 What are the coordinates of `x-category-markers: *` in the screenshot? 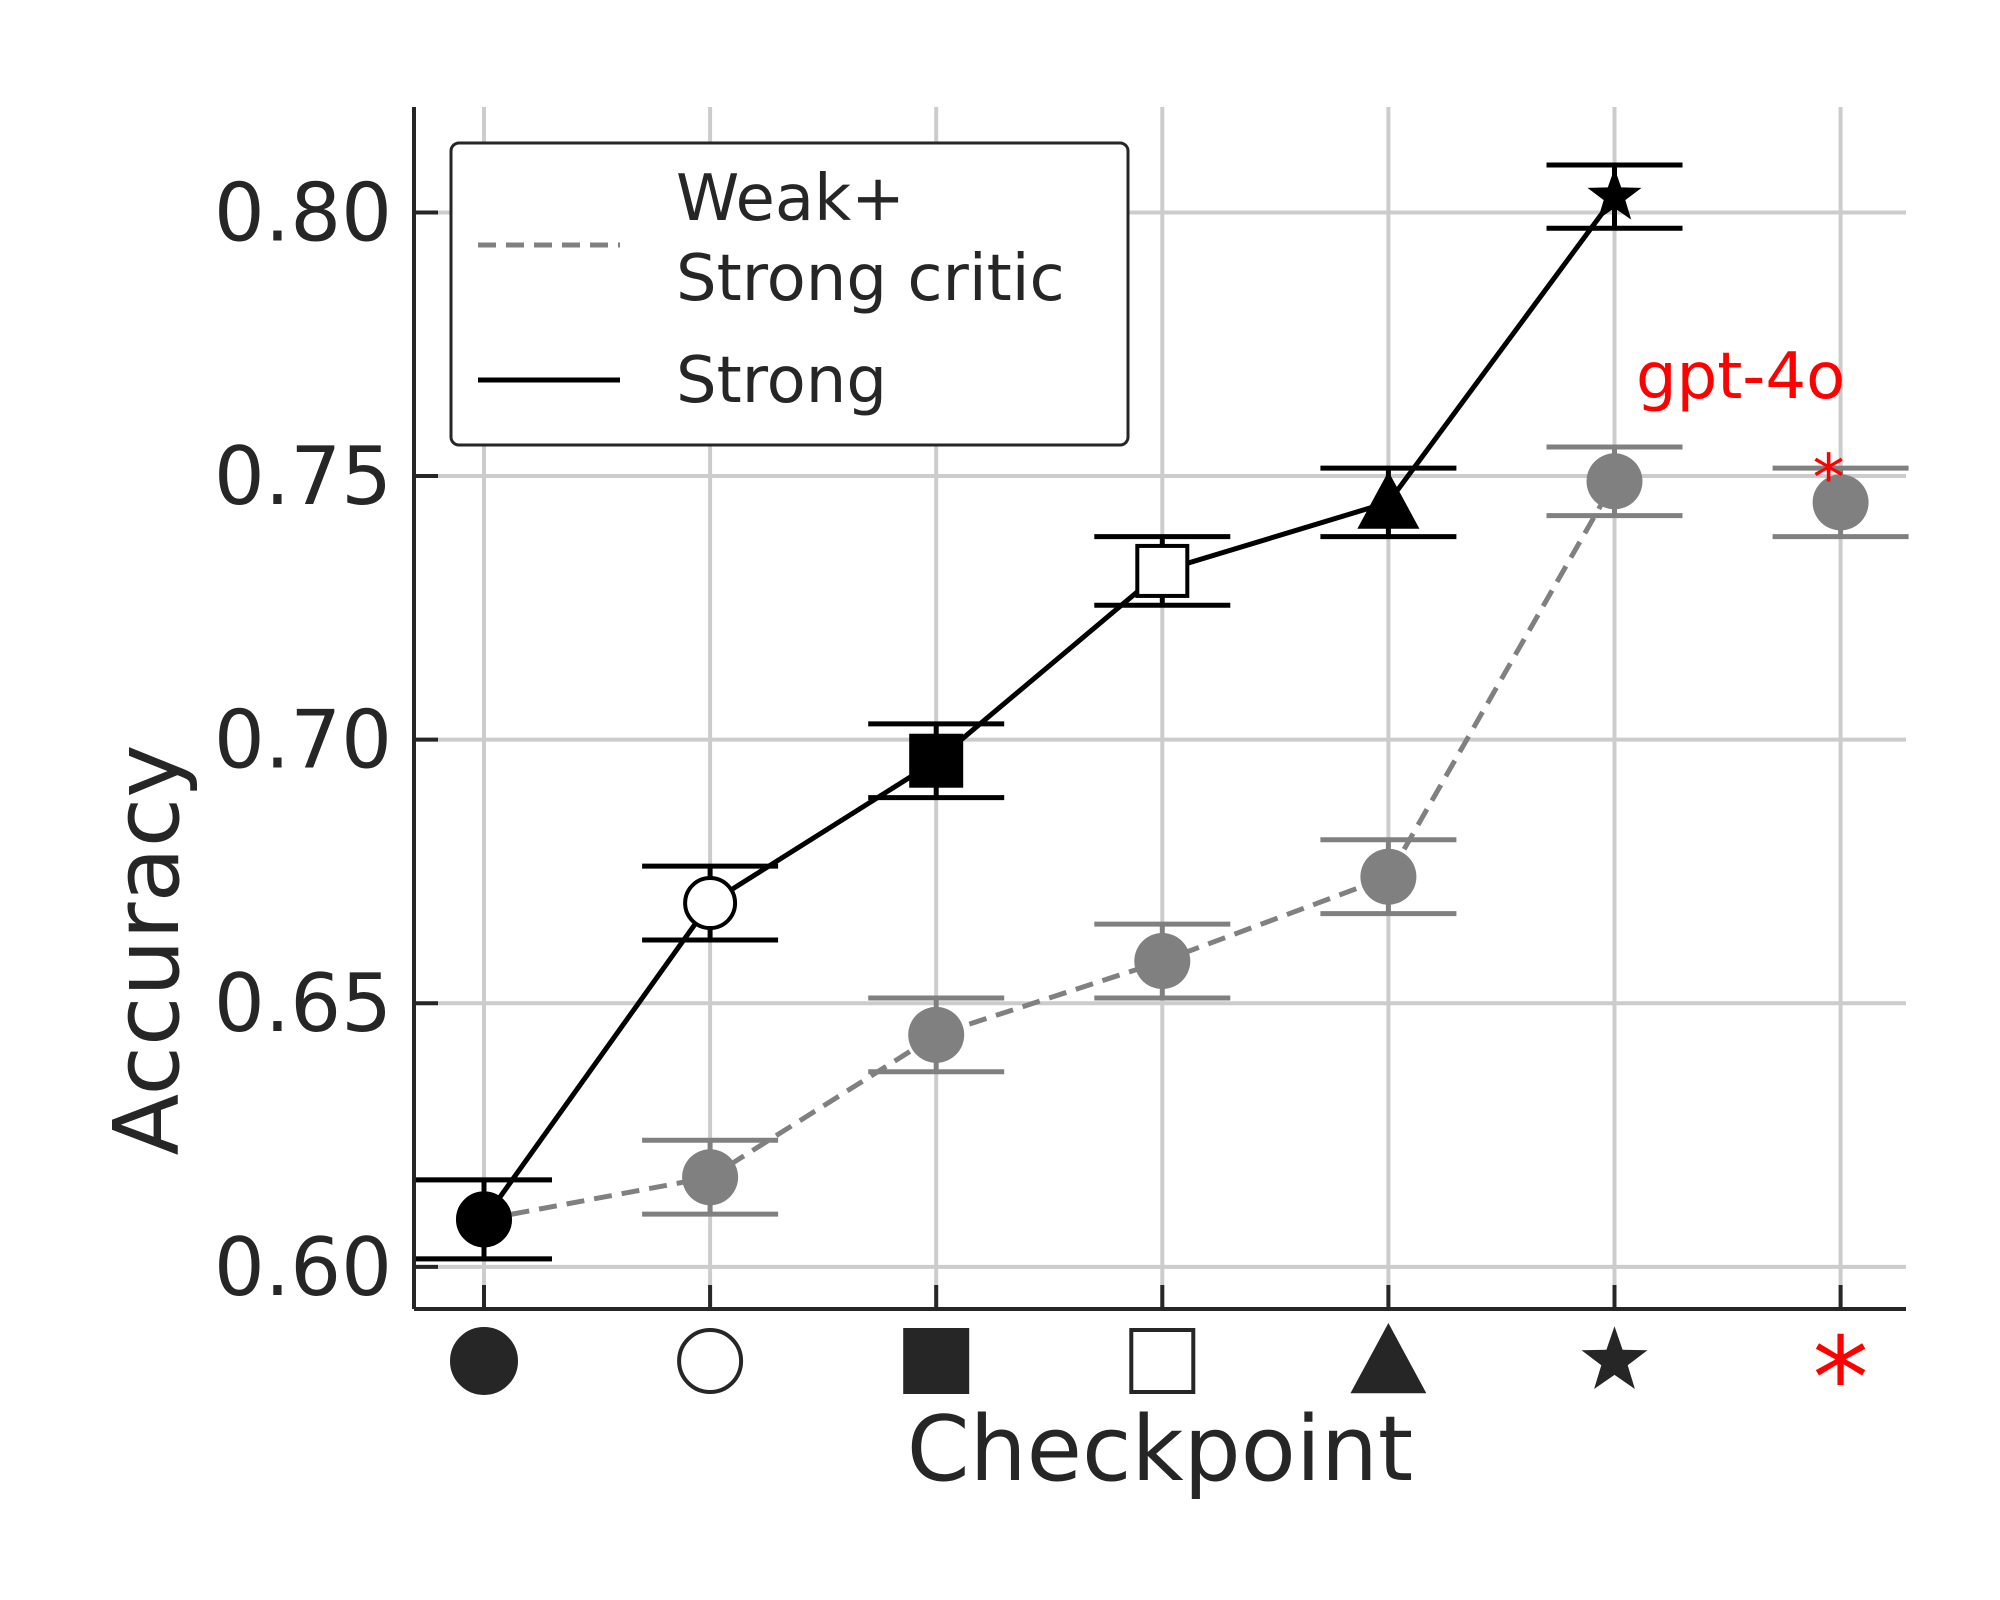 It's located at (1159, 1379).